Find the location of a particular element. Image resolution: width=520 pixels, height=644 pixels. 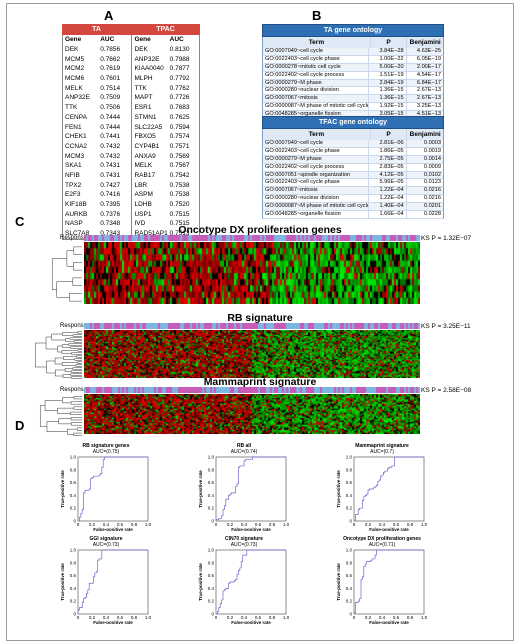

ta-gene: TPX2 is located at coordinates (73, 185).